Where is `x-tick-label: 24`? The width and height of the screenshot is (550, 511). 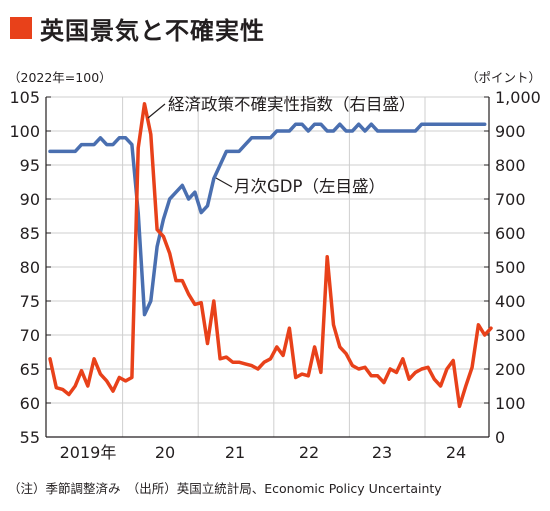 x-tick-label: 24 is located at coordinates (456, 452).